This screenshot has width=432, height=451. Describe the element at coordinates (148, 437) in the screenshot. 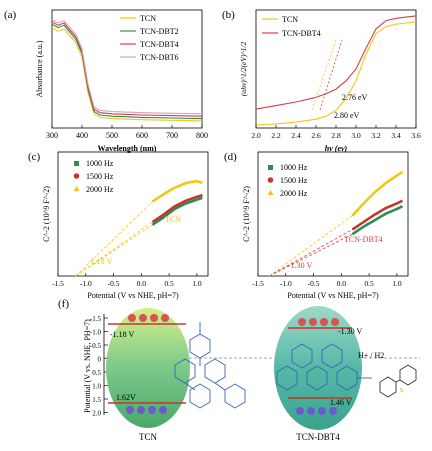

I see `tcn-label: TCN` at that location.